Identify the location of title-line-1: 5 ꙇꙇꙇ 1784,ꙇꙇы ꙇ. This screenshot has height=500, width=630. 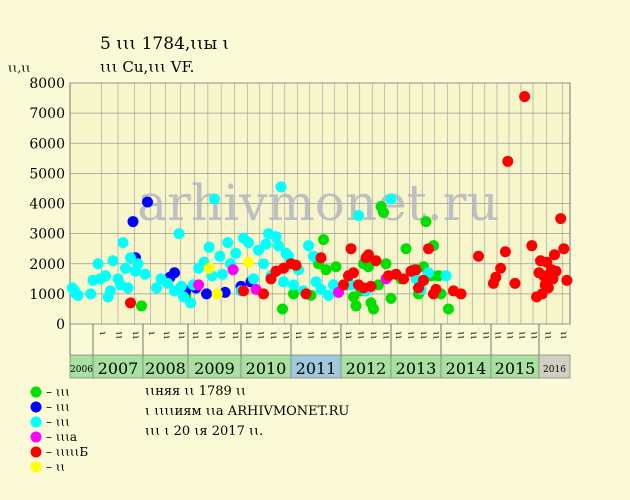
(164, 44).